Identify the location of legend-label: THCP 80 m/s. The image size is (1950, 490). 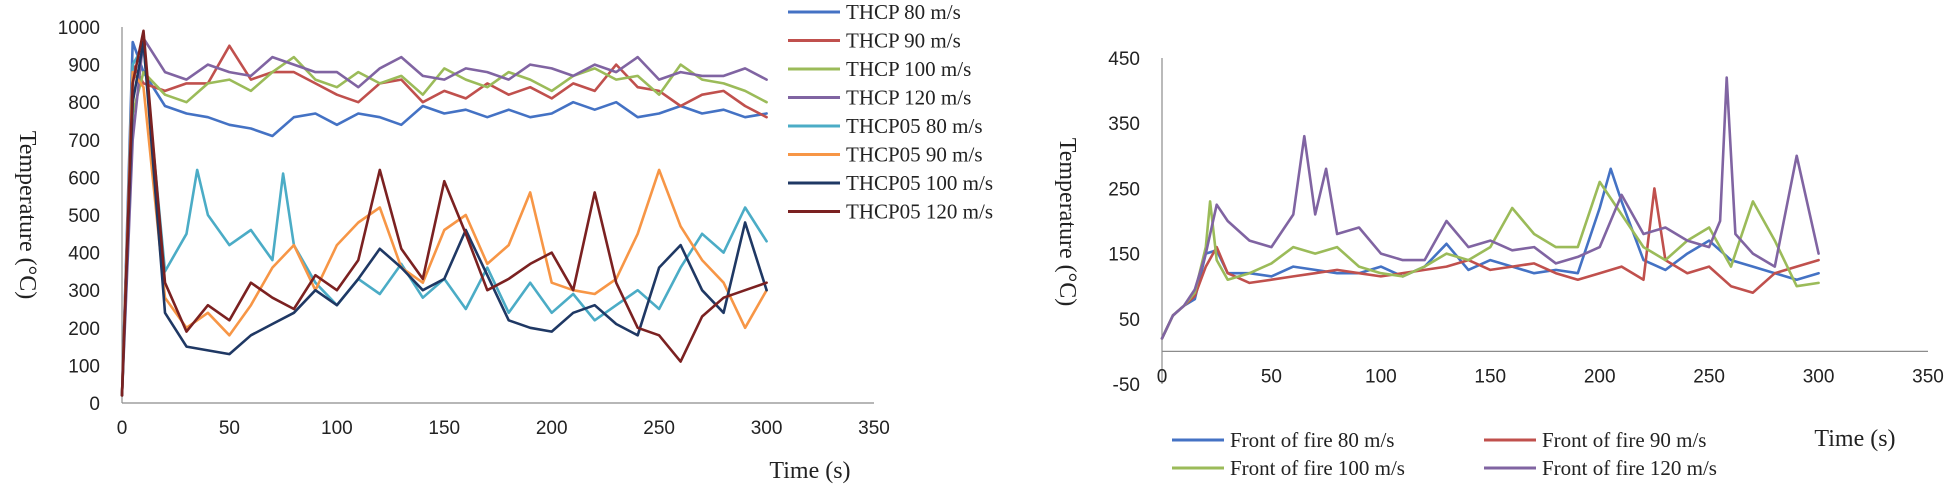
(903, 12).